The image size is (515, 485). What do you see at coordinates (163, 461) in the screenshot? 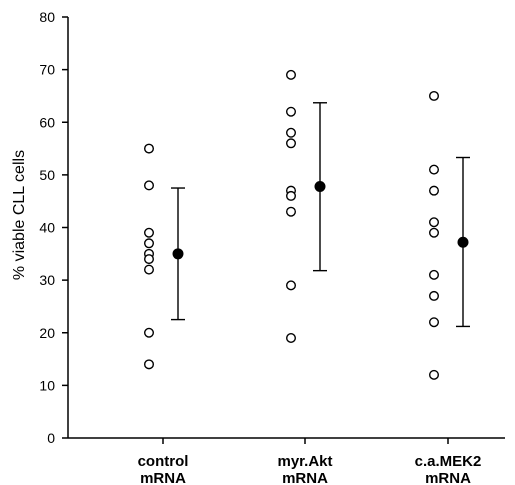
I see `x-category-label: control` at bounding box center [163, 461].